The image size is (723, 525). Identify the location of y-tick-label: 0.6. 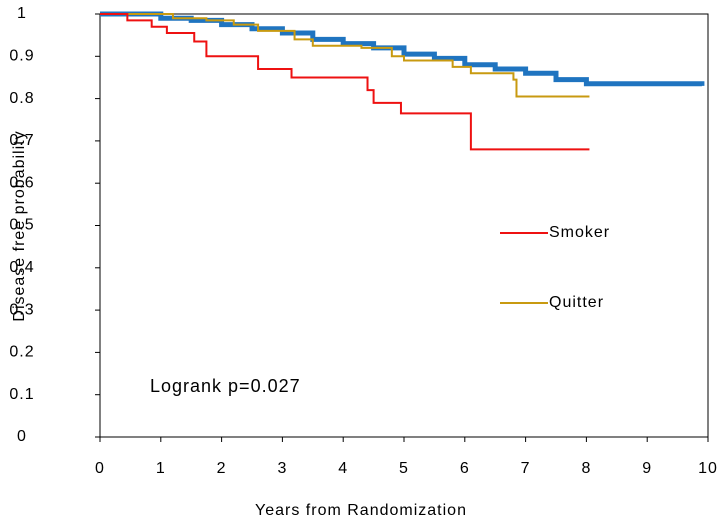
(21, 182).